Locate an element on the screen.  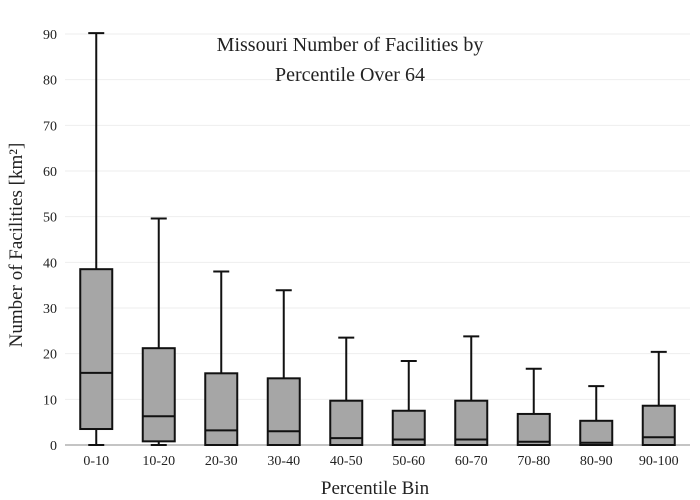
x-tick-label: 90-100 is located at coordinates (659, 461).